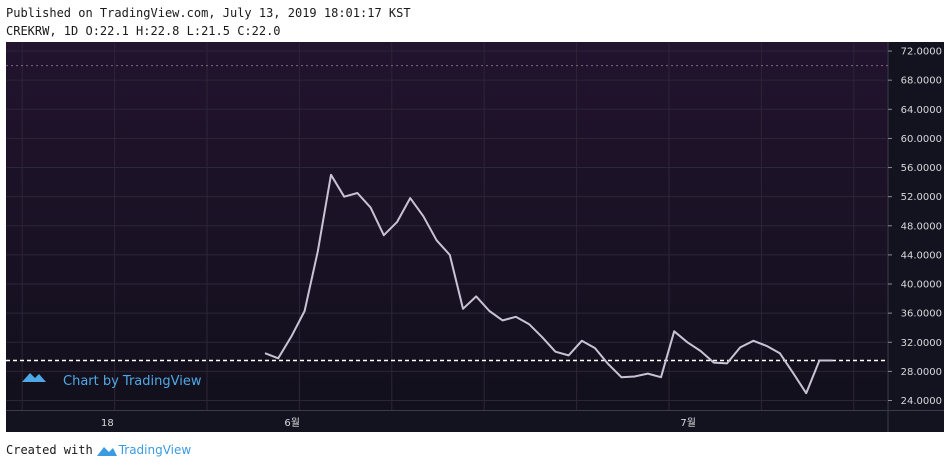 The image size is (950, 468). I want to click on price-axis-tick-label: 56.0000, so click(921, 168).